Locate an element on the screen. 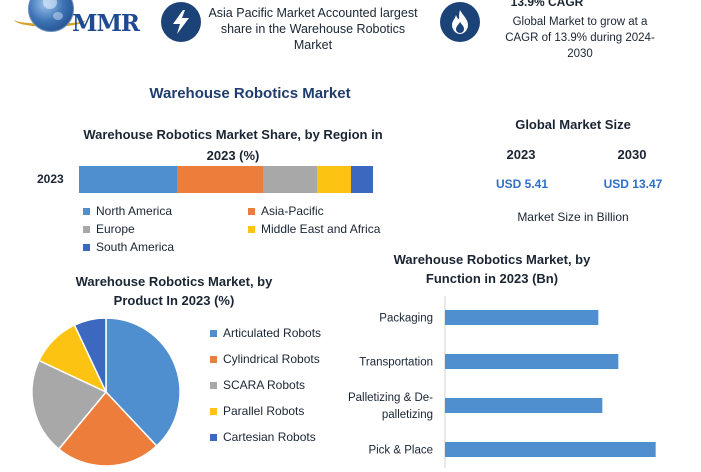 This screenshot has height=472, width=701. bar-segment-europe is located at coordinates (290, 179).